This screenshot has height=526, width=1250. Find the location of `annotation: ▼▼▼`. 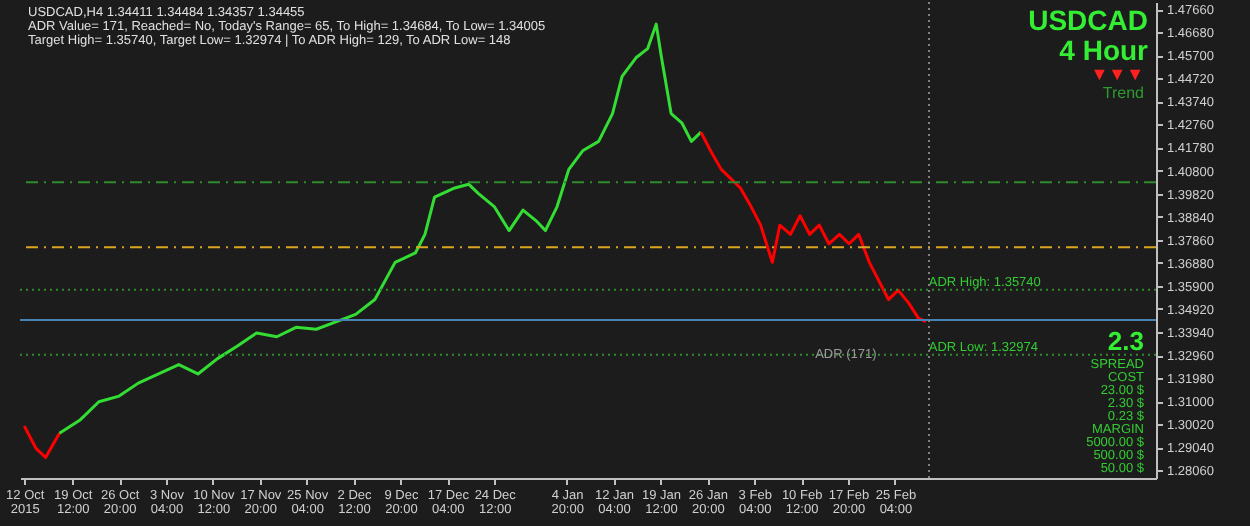

annotation: ▼▼▼ is located at coordinates (1117, 74).